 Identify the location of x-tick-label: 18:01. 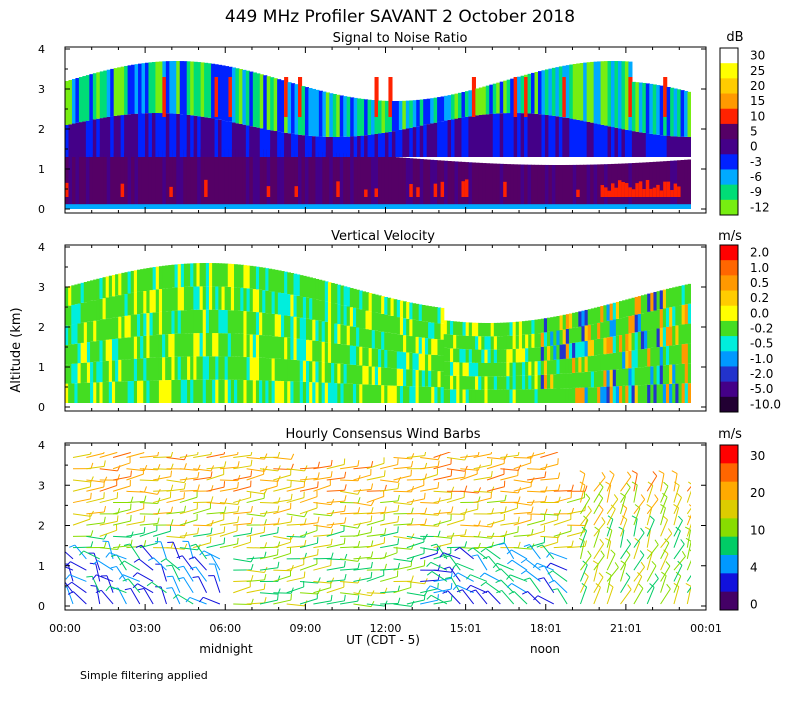
(546, 628).